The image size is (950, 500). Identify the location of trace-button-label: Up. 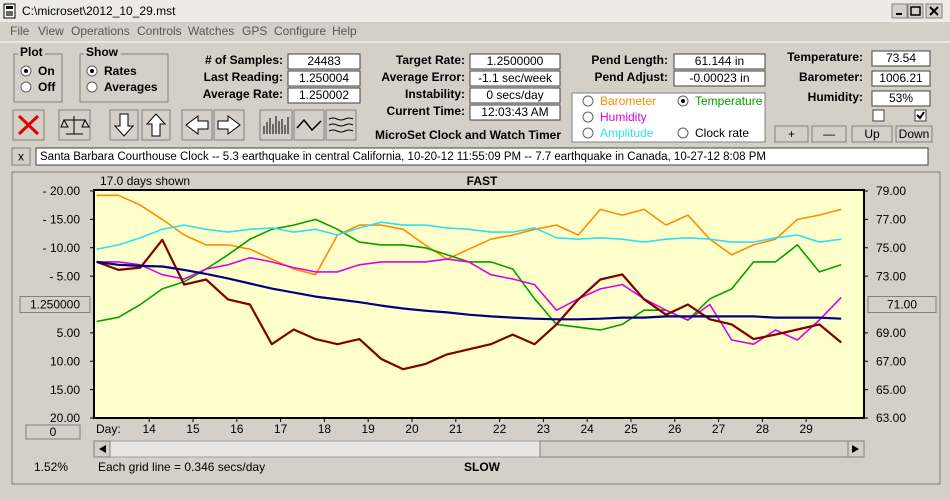
(872, 134).